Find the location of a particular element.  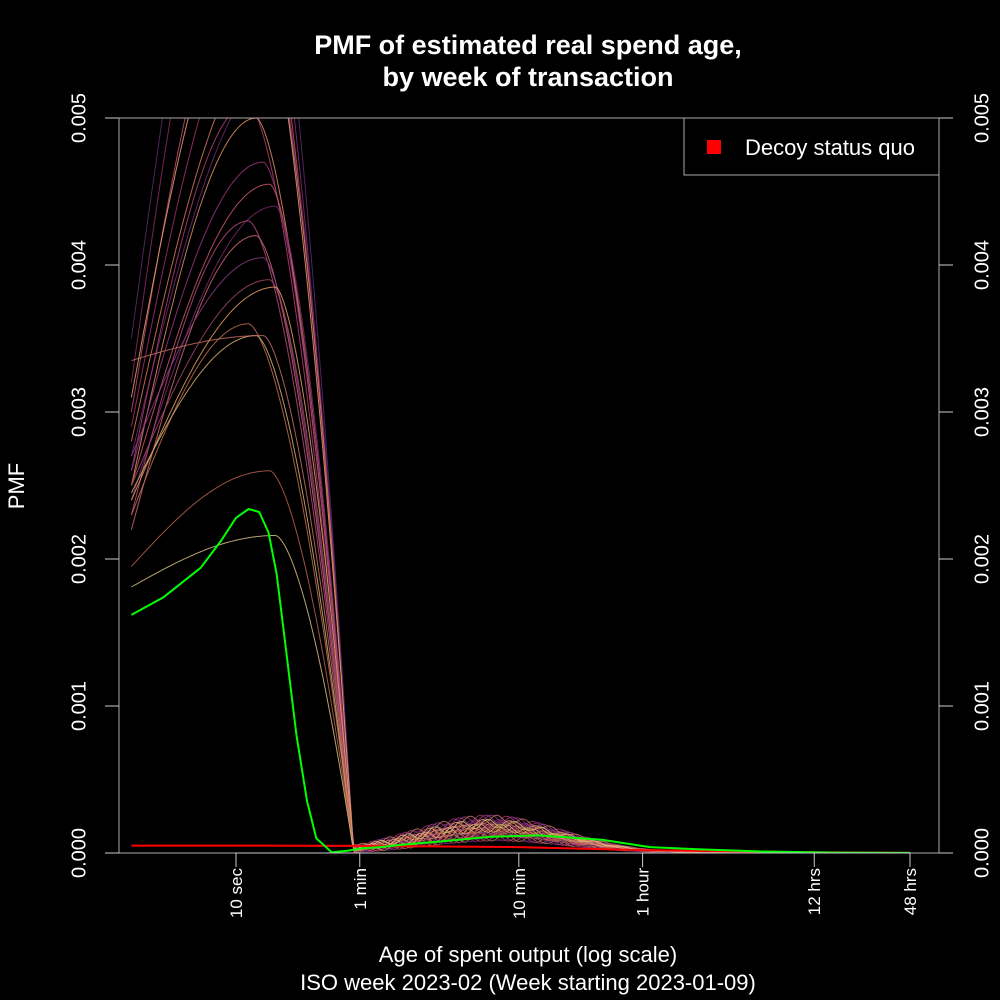

y-tick-label-left: 0.003 is located at coordinates (79, 412).